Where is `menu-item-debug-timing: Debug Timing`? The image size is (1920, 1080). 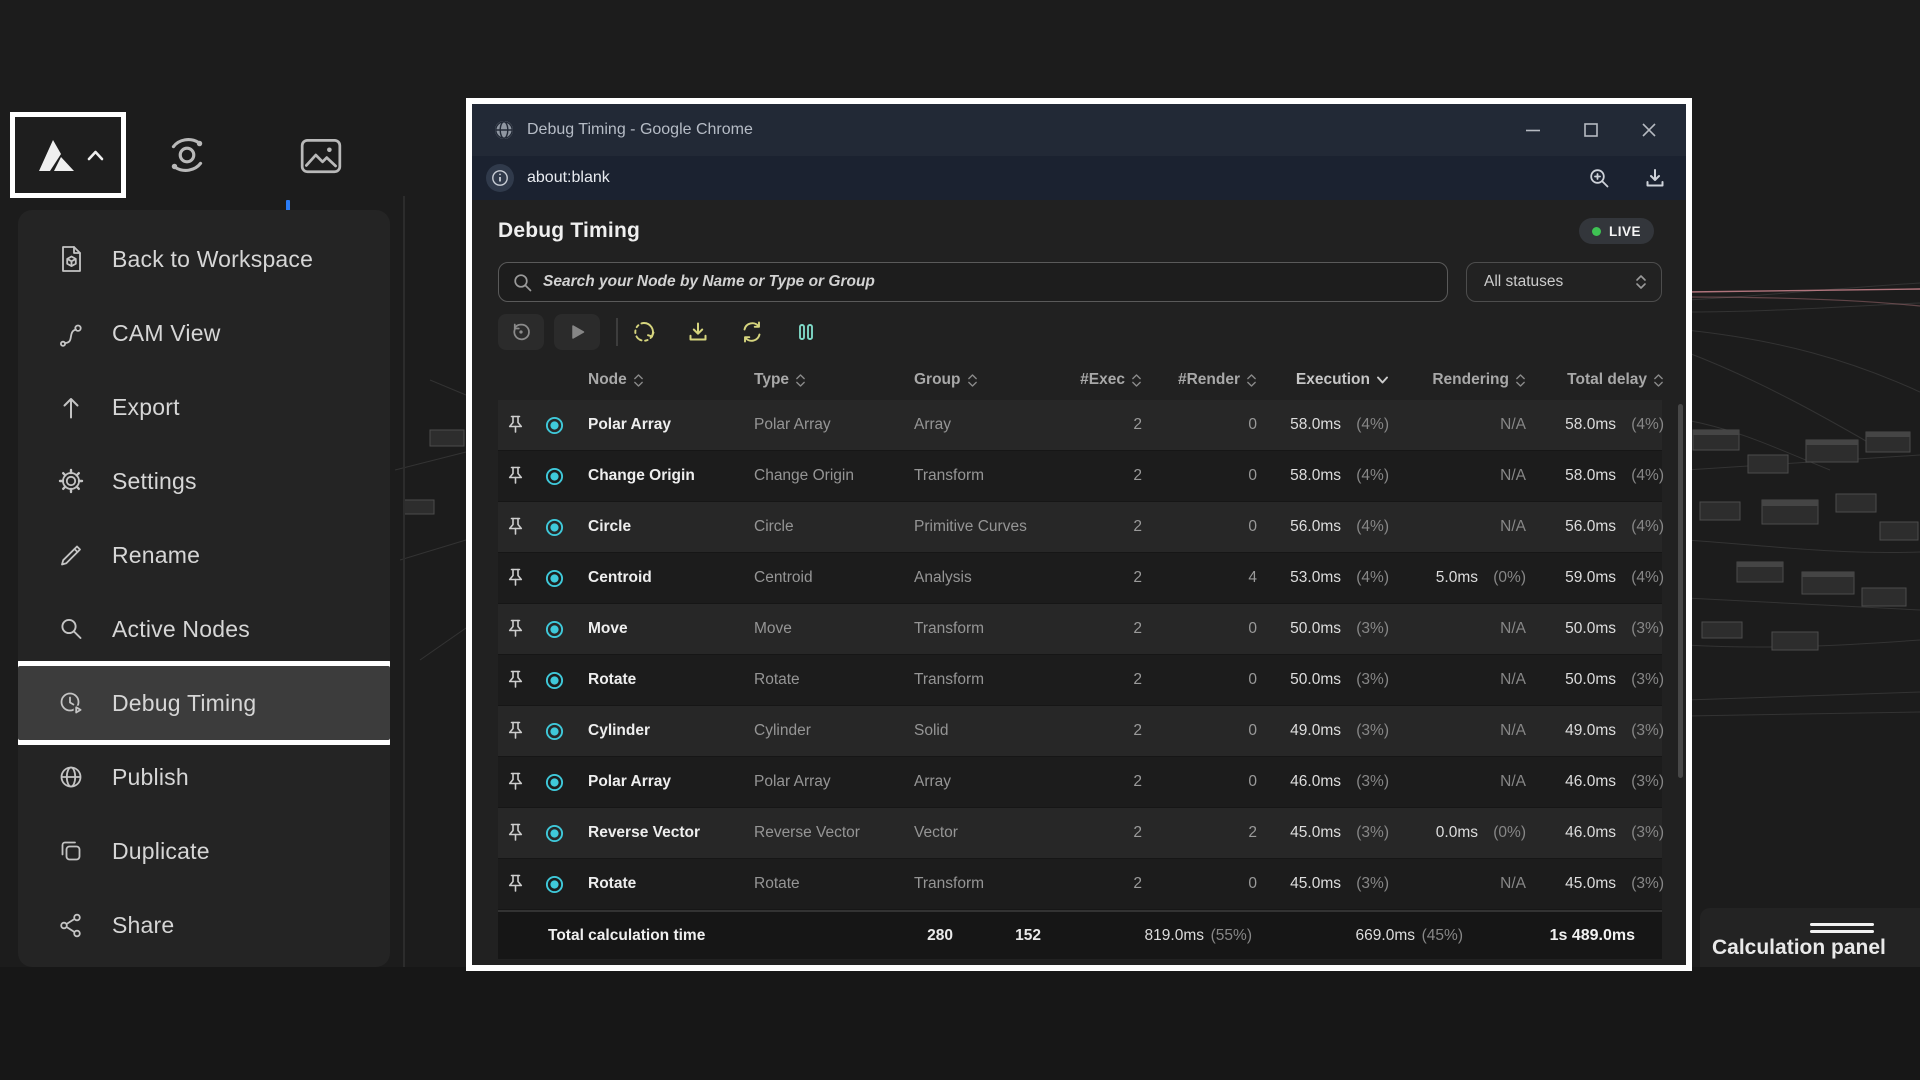
menu-item-debug-timing: Debug Timing is located at coordinates (204, 703).